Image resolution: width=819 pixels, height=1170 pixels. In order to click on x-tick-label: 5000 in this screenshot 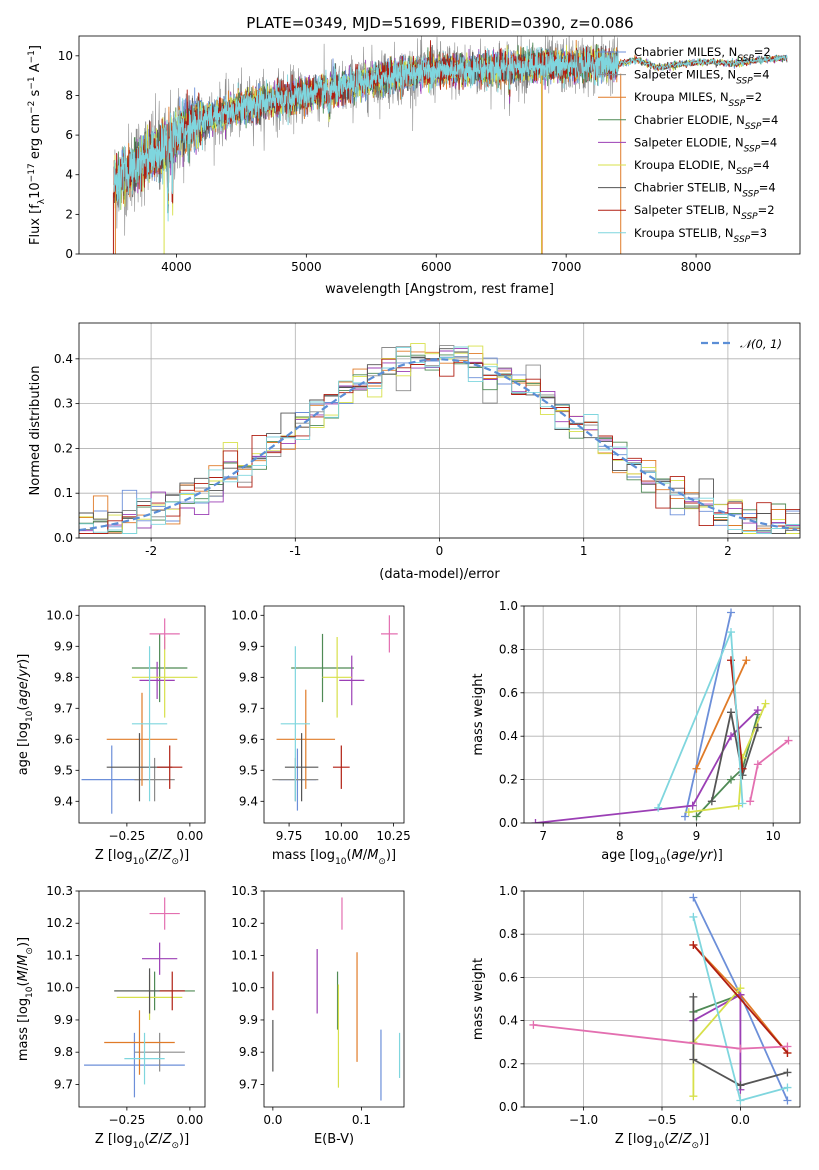, I will do `click(306, 267)`.